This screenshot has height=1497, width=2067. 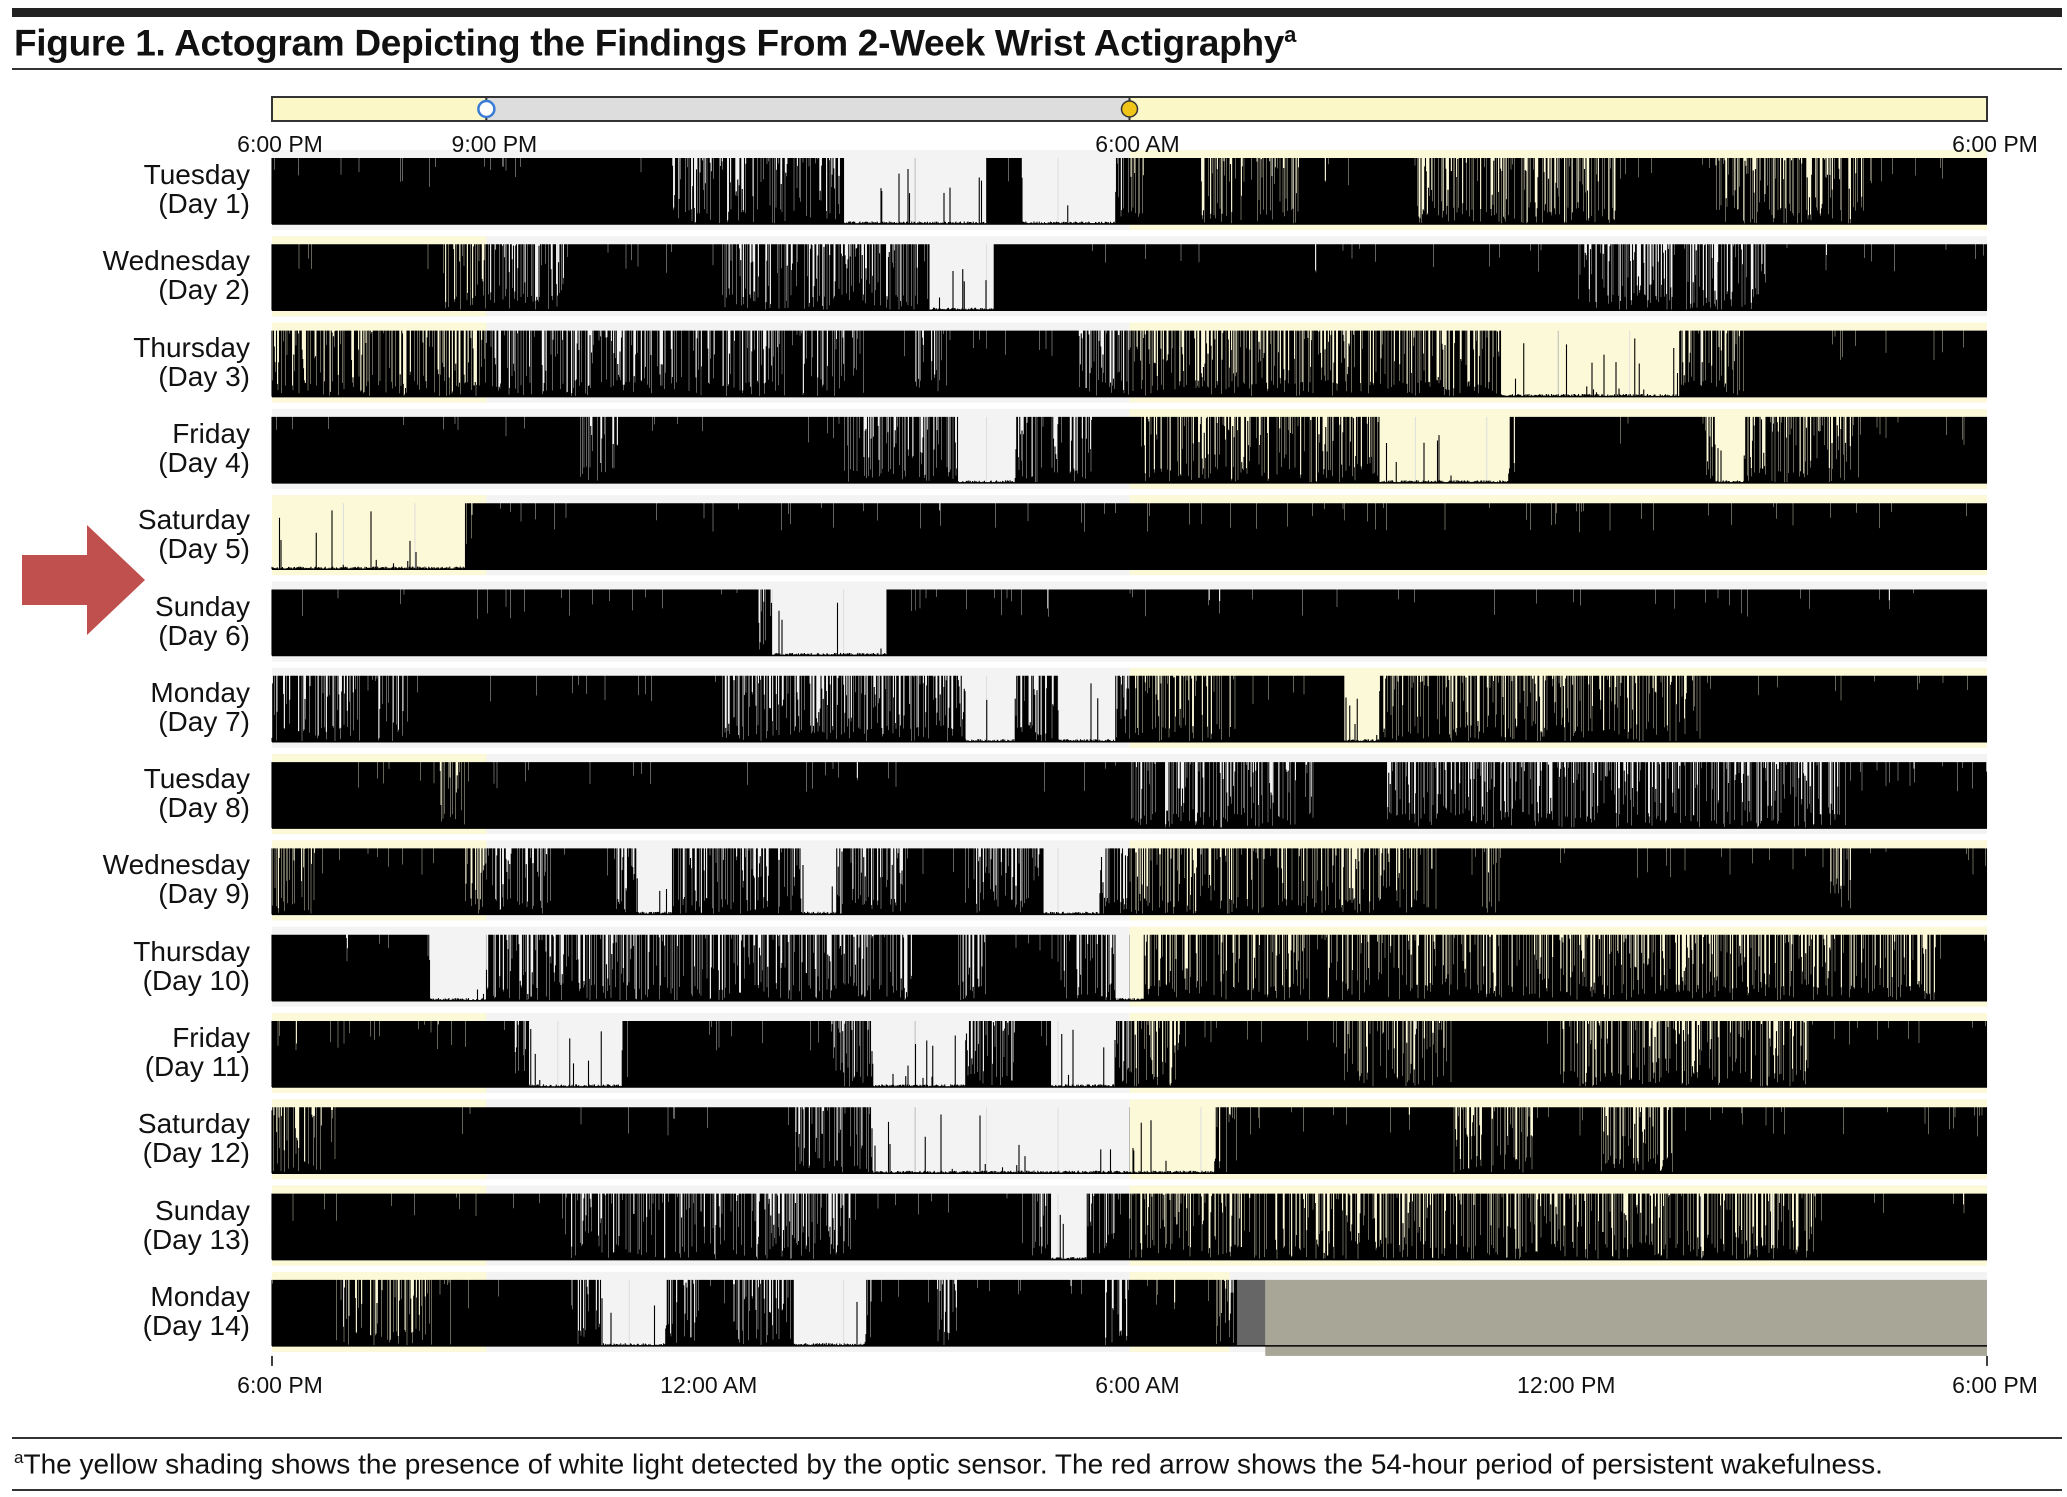 What do you see at coordinates (1129, 109) in the screenshot?
I see `sun-icon` at bounding box center [1129, 109].